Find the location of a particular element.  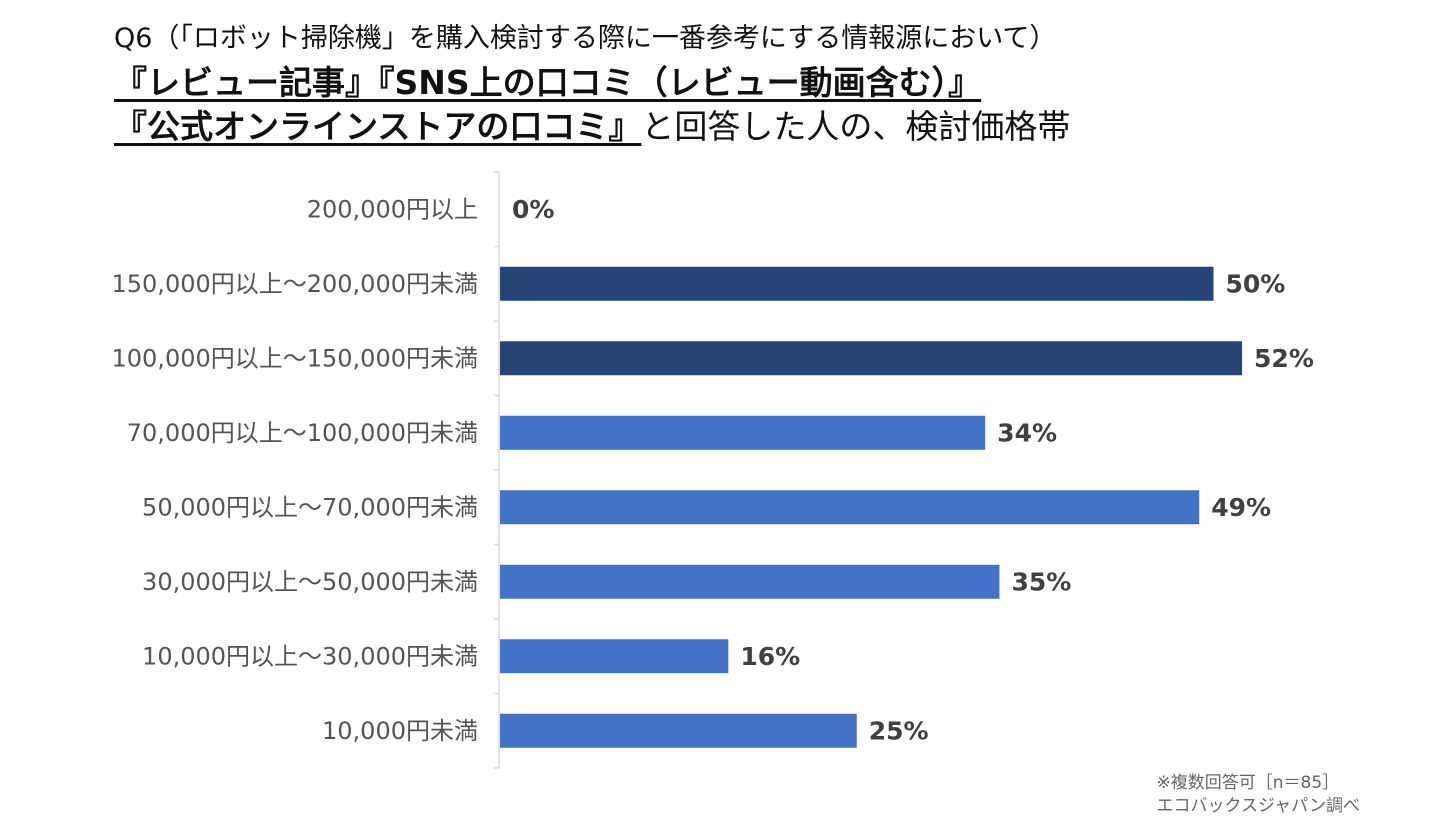

category-label: 10,000円以上～30,000円未満 is located at coordinates (310, 656).